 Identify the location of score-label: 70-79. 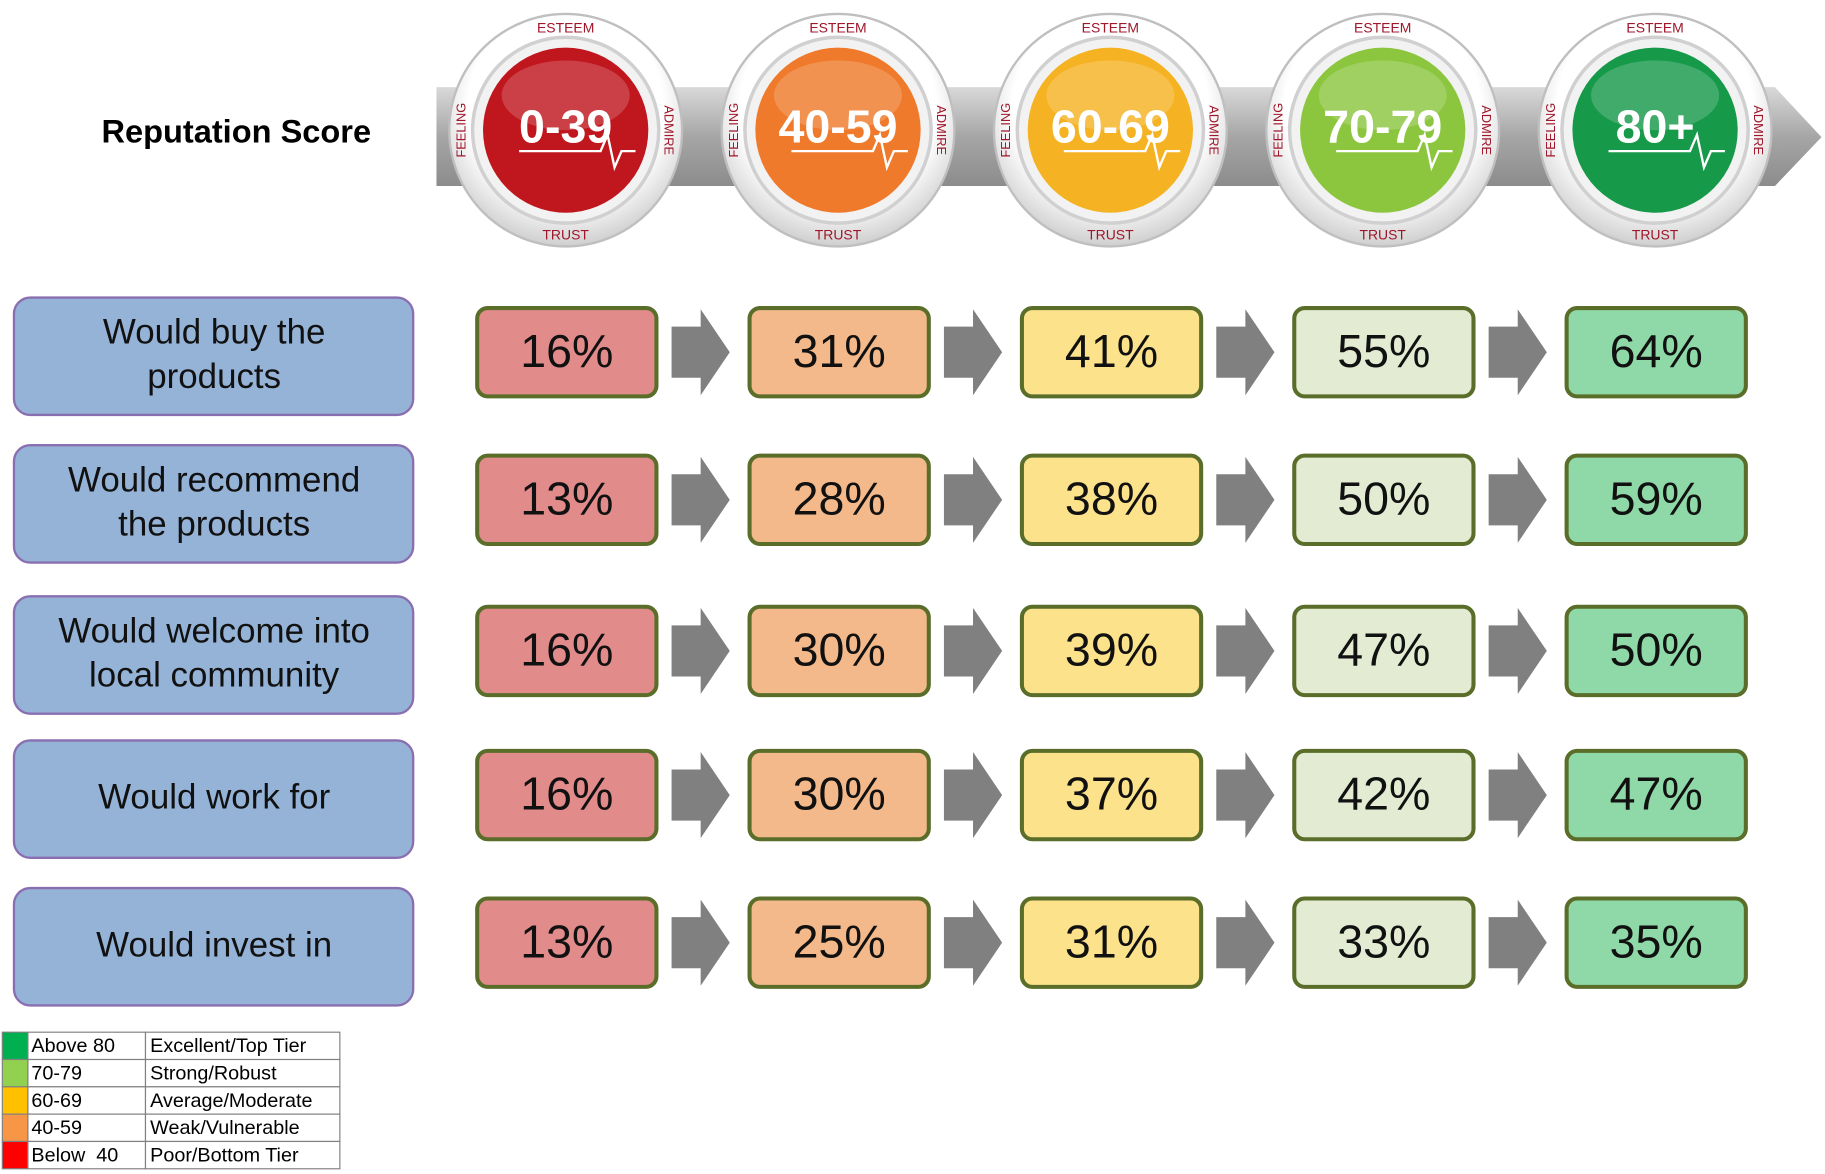
(1382, 126).